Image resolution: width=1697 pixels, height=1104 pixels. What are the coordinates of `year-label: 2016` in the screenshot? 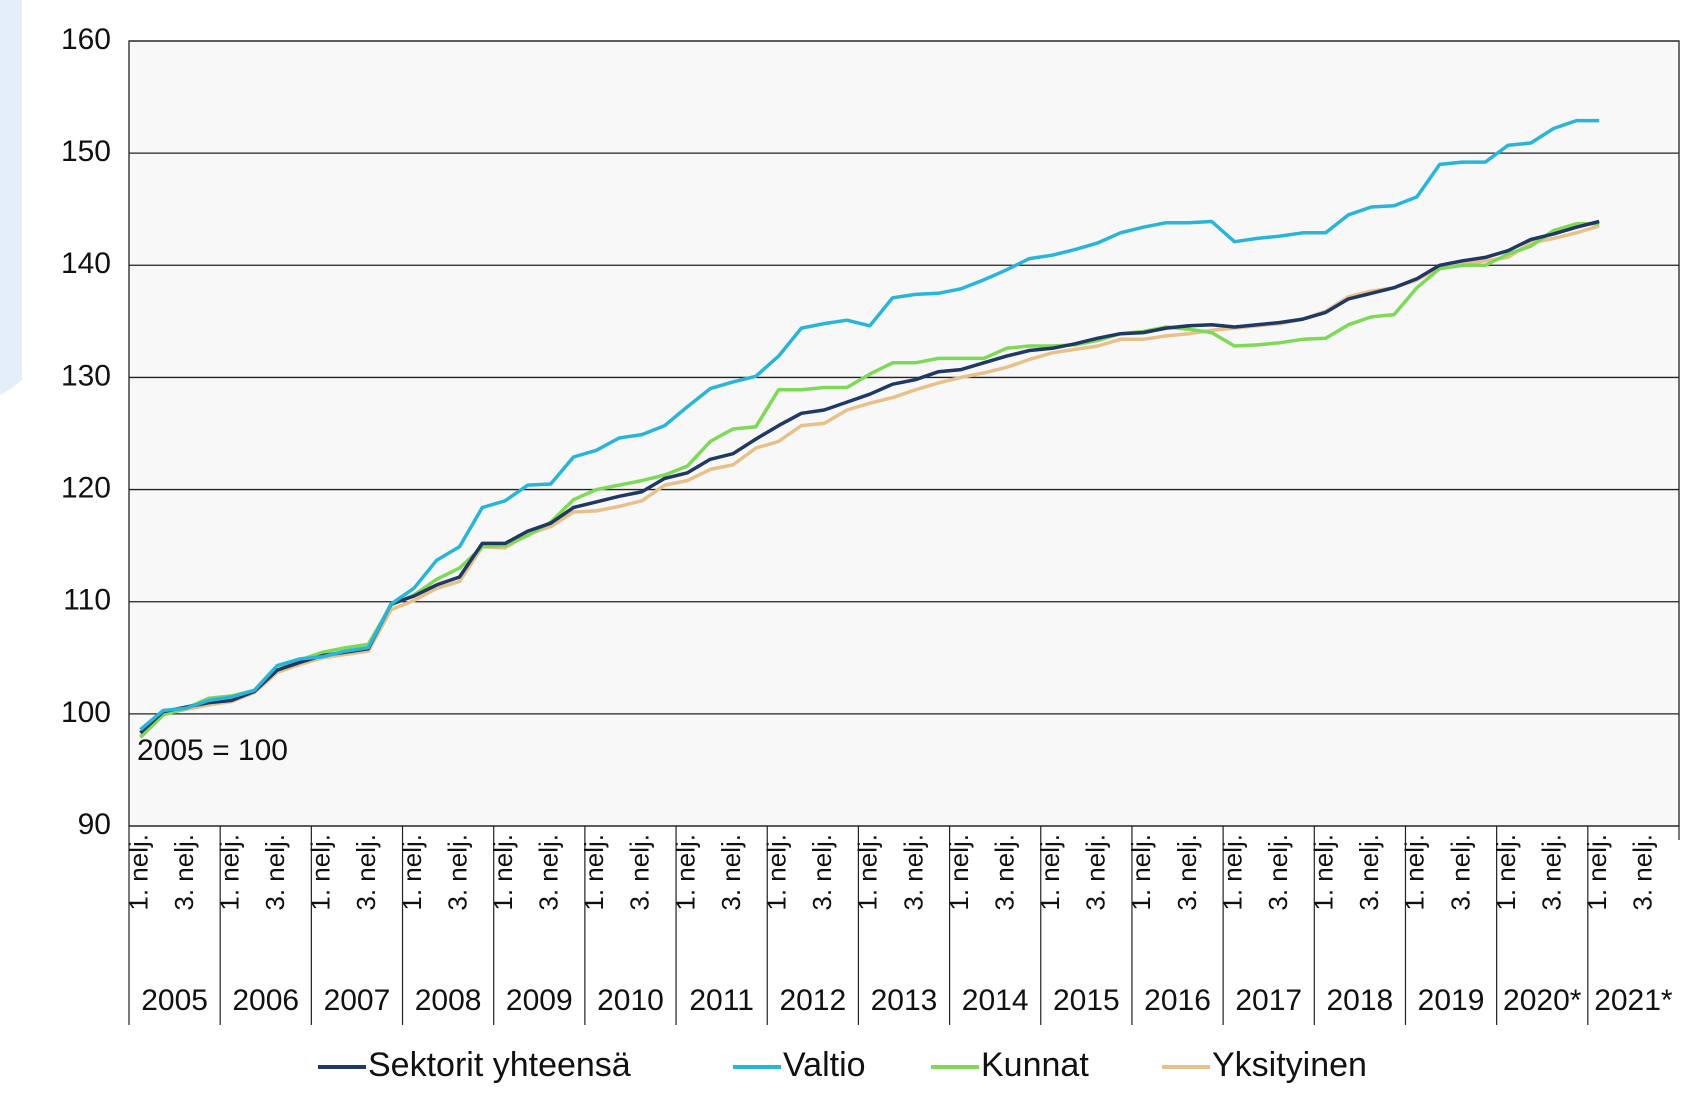 It's located at (1177, 1000).